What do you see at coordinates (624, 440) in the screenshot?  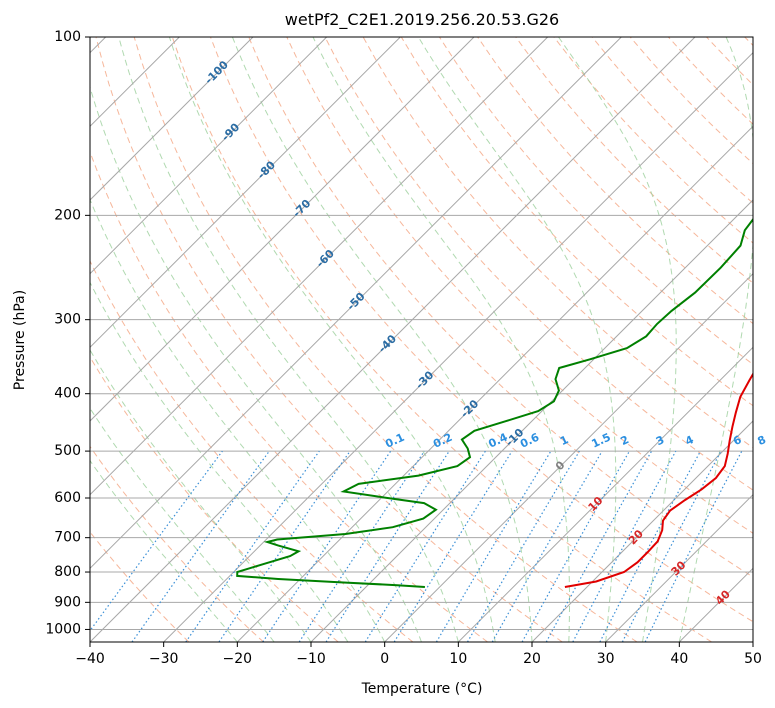 I see `mixing-ratio-label: 2` at bounding box center [624, 440].